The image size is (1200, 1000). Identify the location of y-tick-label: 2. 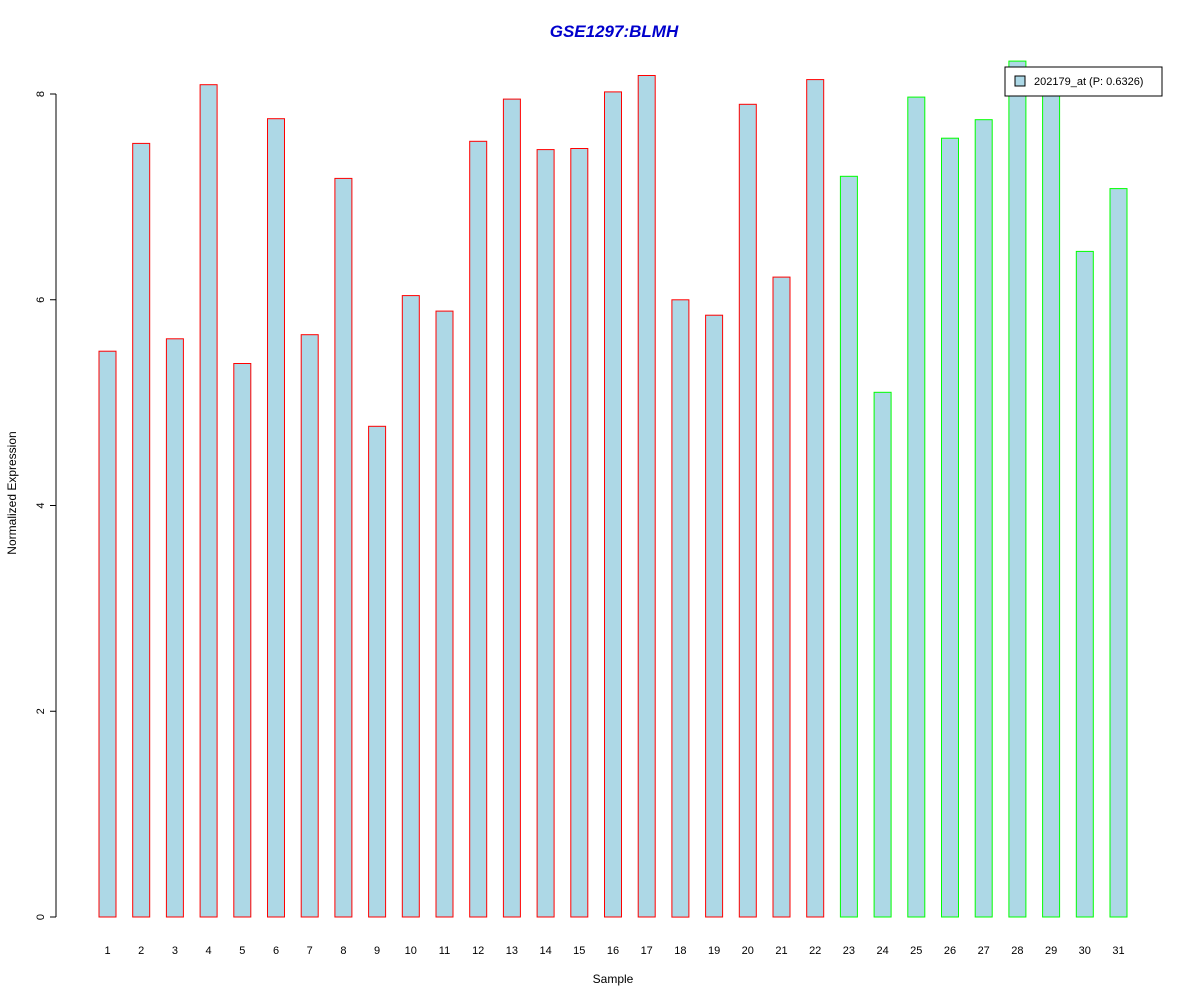
(41, 711).